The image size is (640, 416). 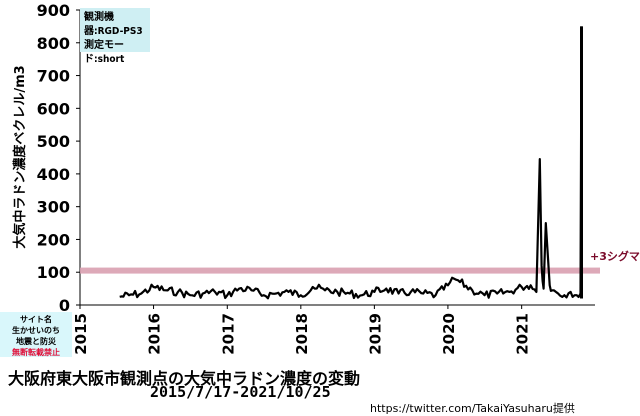 I want to click on notice-line4: 無断転載禁止, so click(x=36, y=352).